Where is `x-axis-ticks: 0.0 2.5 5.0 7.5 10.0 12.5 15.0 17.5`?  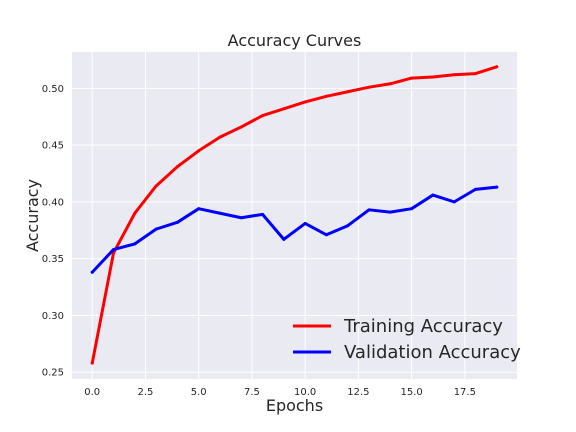 x-axis-ticks: 0.0 2.5 5.0 7.5 10.0 12.5 15.0 17.5 is located at coordinates (280, 392).